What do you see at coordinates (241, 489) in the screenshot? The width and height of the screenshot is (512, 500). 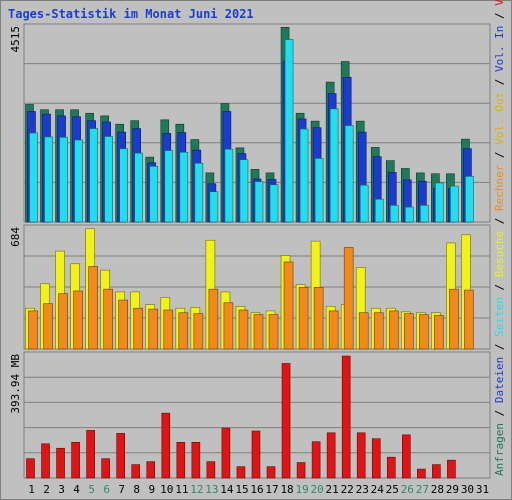 I see `x-tick-label-day-15: 15` at bounding box center [241, 489].